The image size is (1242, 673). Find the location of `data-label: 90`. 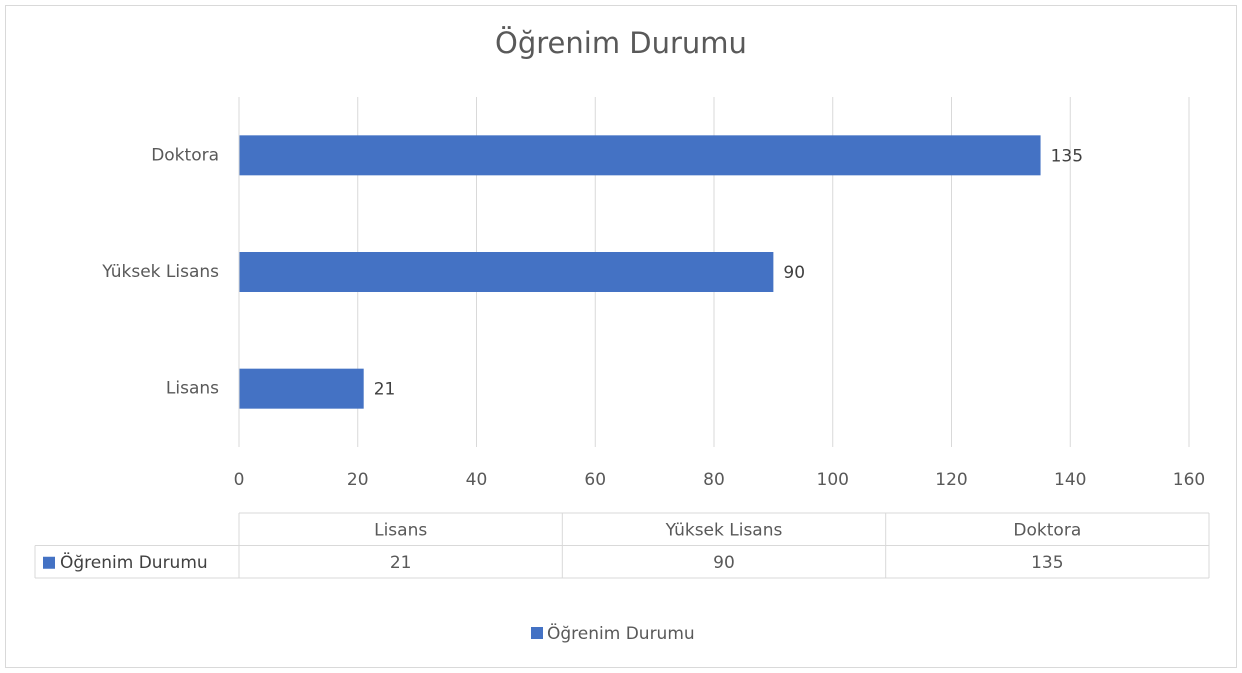

data-label: 90 is located at coordinates (794, 273).